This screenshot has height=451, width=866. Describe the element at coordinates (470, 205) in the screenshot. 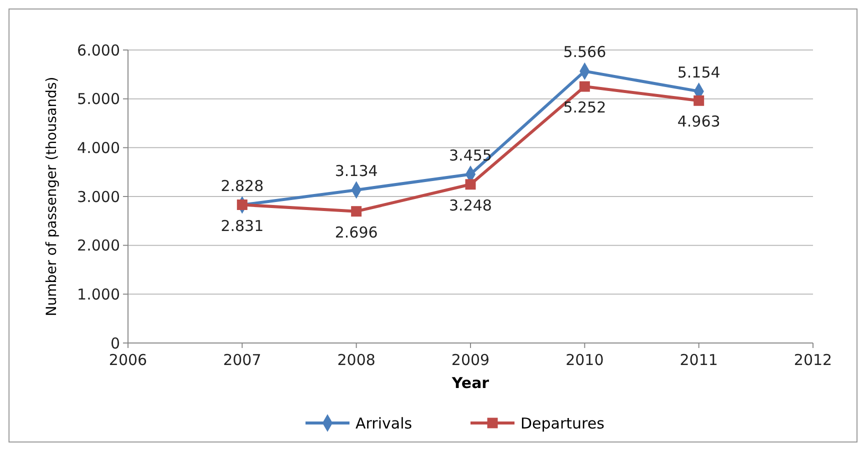

I see `data-label: 3.248` at that location.